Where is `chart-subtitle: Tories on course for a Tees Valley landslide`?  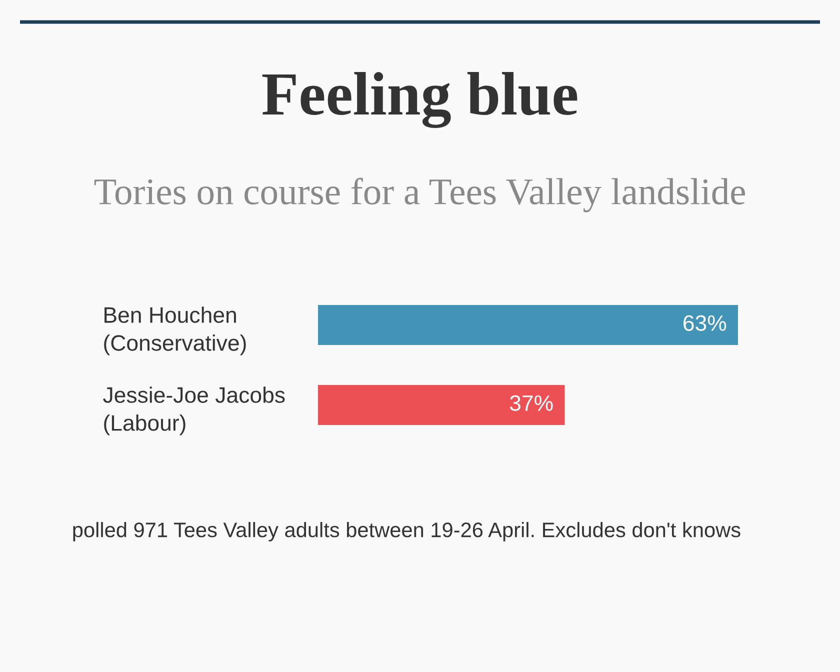 chart-subtitle: Tories on course for a Tees Valley landslide is located at coordinates (419, 195).